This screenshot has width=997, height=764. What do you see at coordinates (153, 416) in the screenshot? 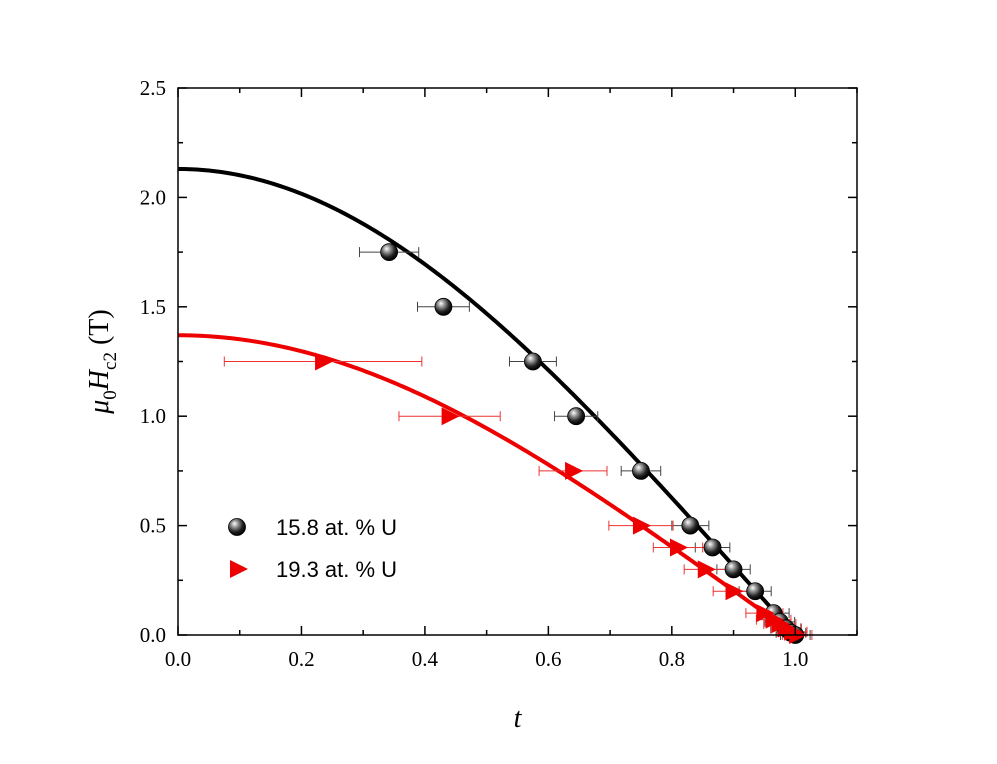
I see `y-tick-label: 1.0` at bounding box center [153, 416].